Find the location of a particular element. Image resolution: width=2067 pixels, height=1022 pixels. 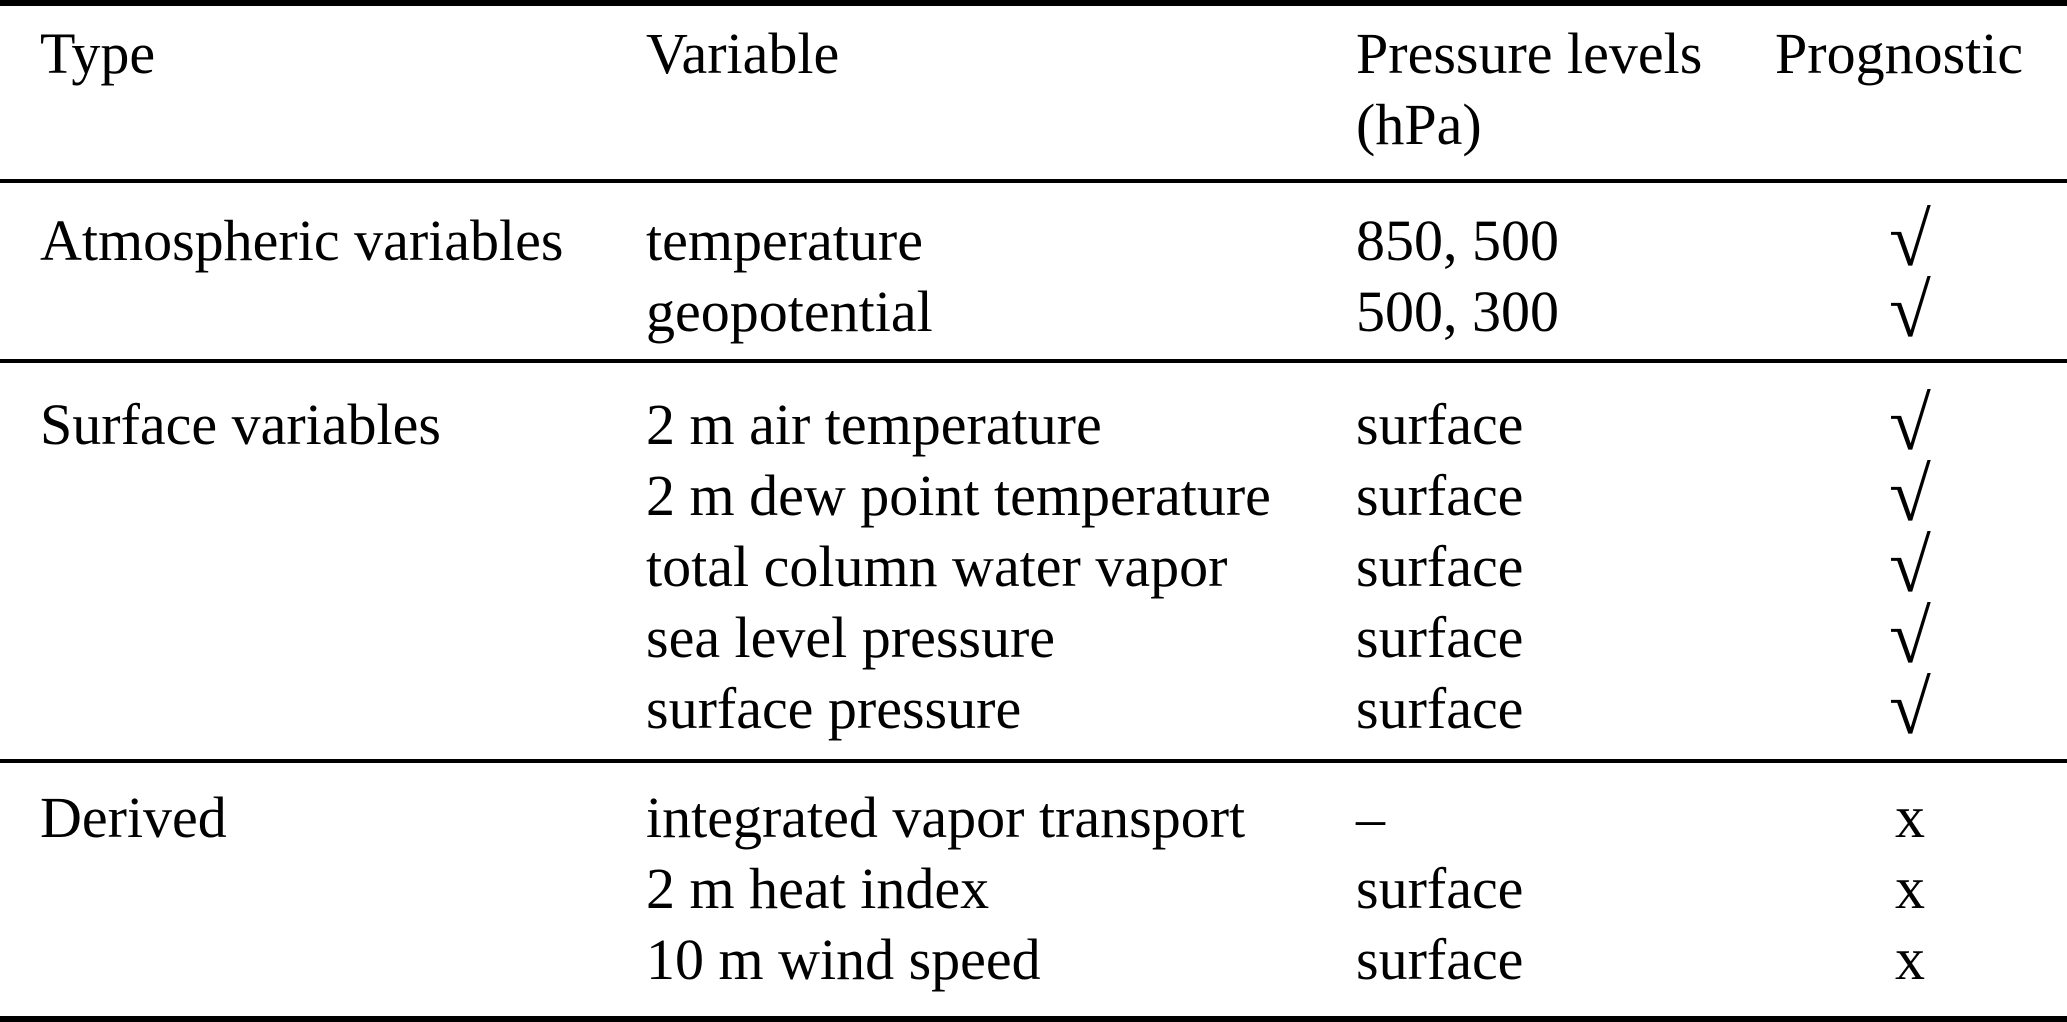

variable-cell: total column water vapor is located at coordinates (937, 566).